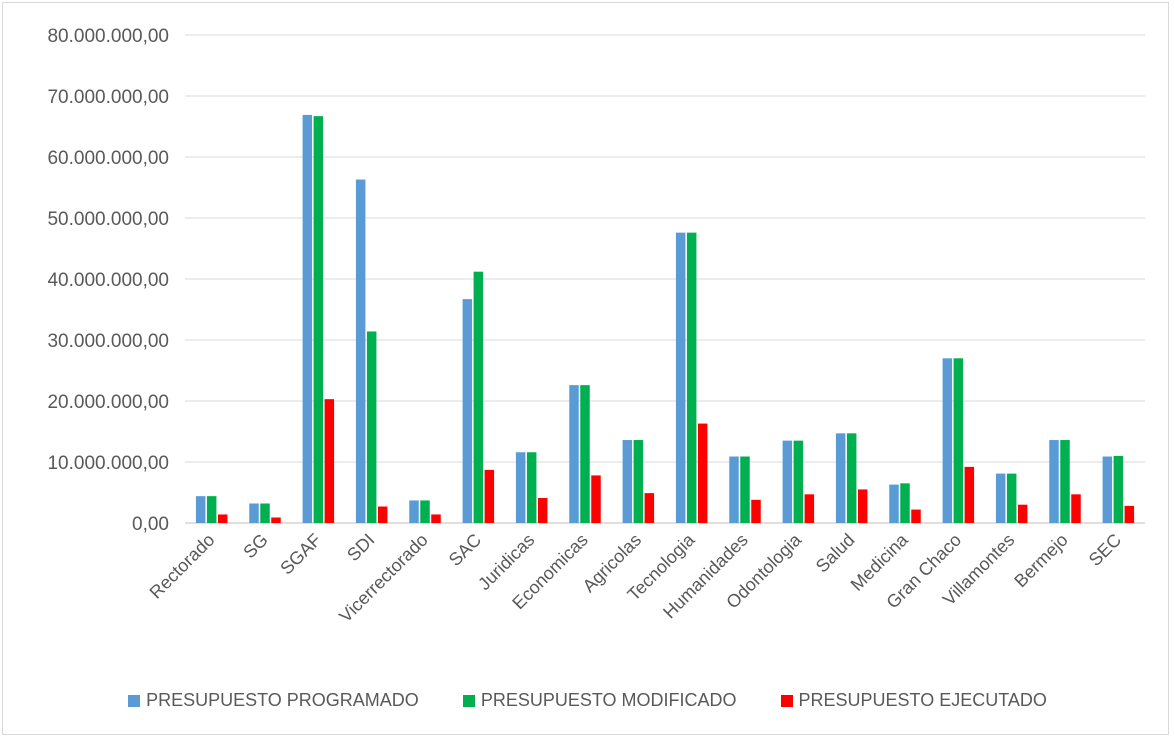 The height and width of the screenshot is (739, 1175). What do you see at coordinates (360, 351) in the screenshot?
I see `bar-programado-sdi` at bounding box center [360, 351].